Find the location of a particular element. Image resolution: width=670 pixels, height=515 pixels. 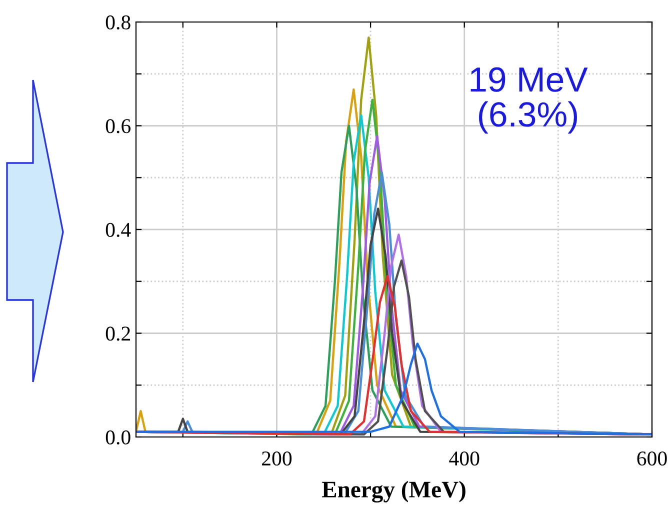

annotation: 19 MeV (6.3%) is located at coordinates (529, 100).